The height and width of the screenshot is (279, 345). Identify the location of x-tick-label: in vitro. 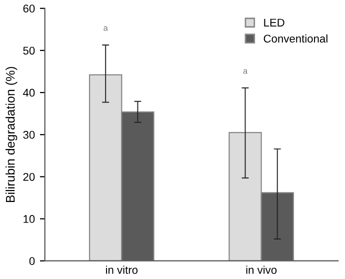
(122, 270).